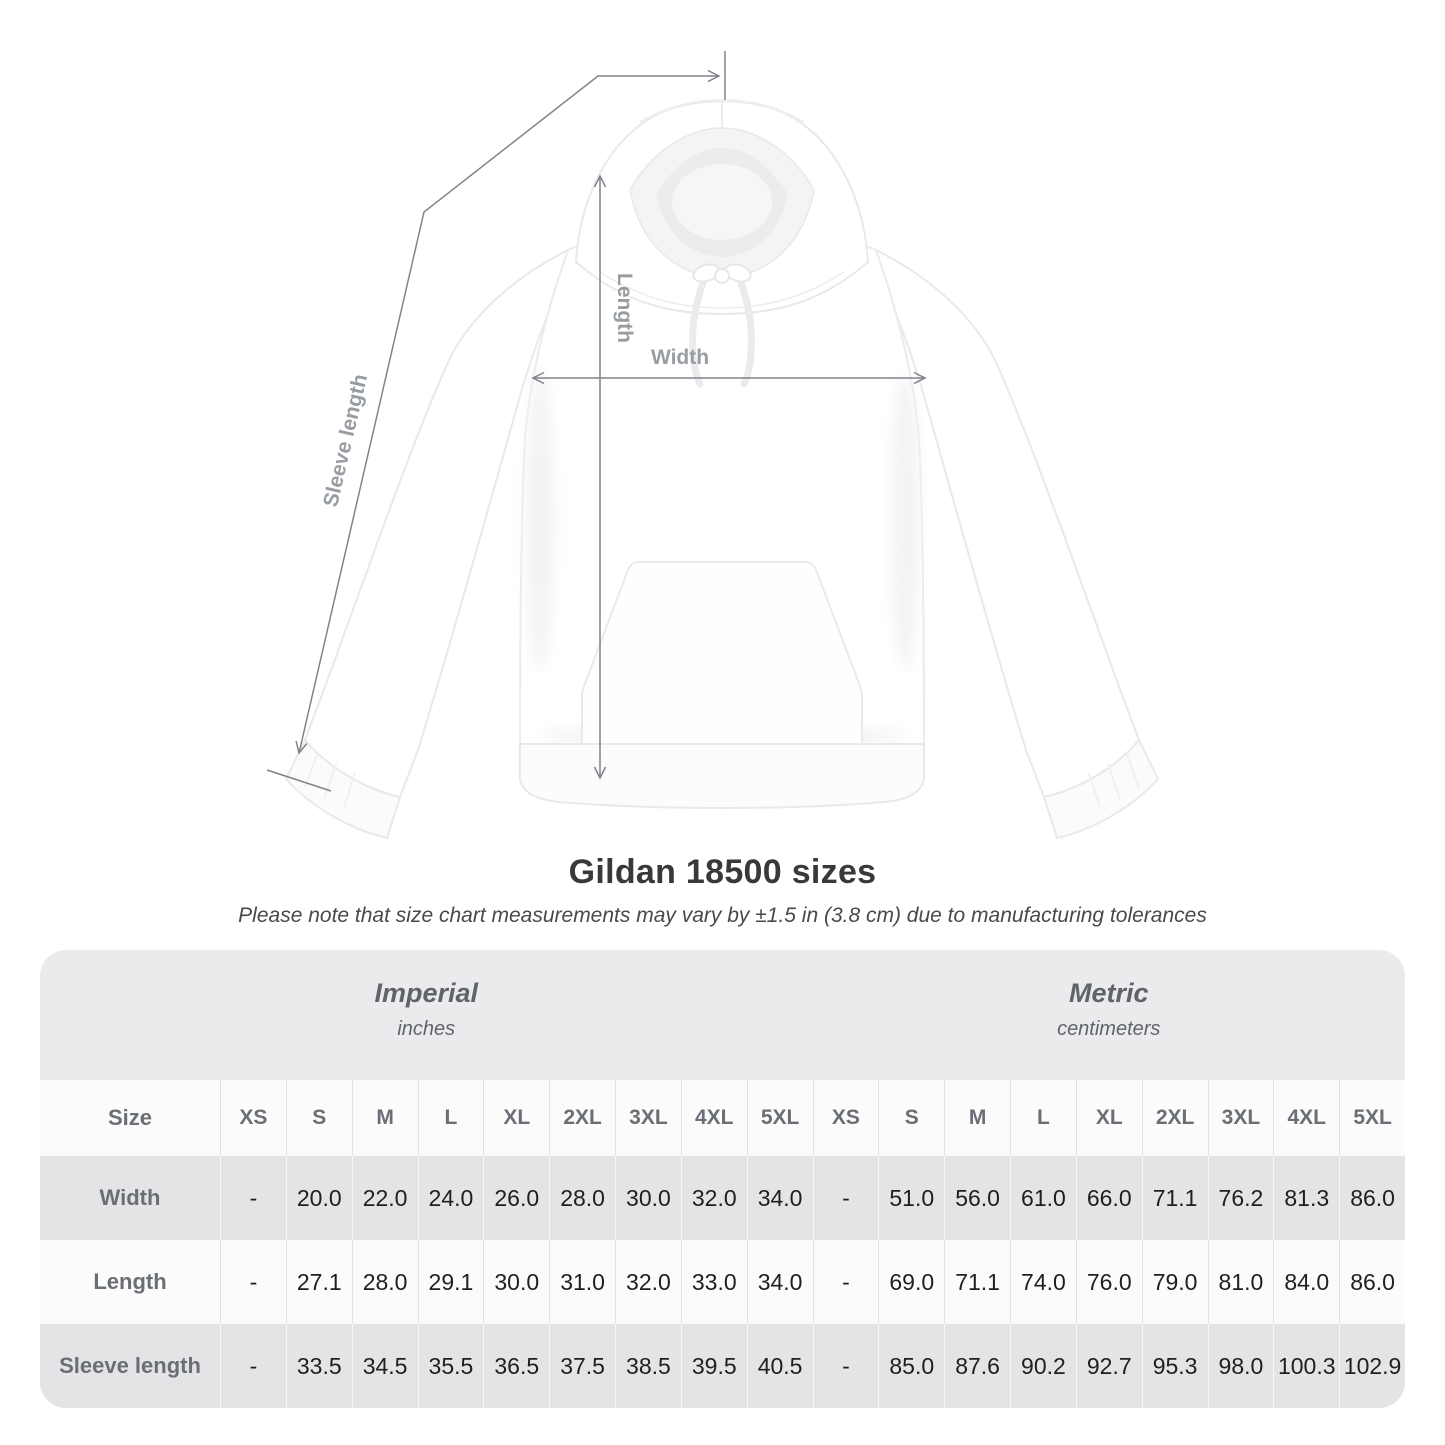  Describe the element at coordinates (1043, 1282) in the screenshot. I see `table-cell: 74.0` at that location.